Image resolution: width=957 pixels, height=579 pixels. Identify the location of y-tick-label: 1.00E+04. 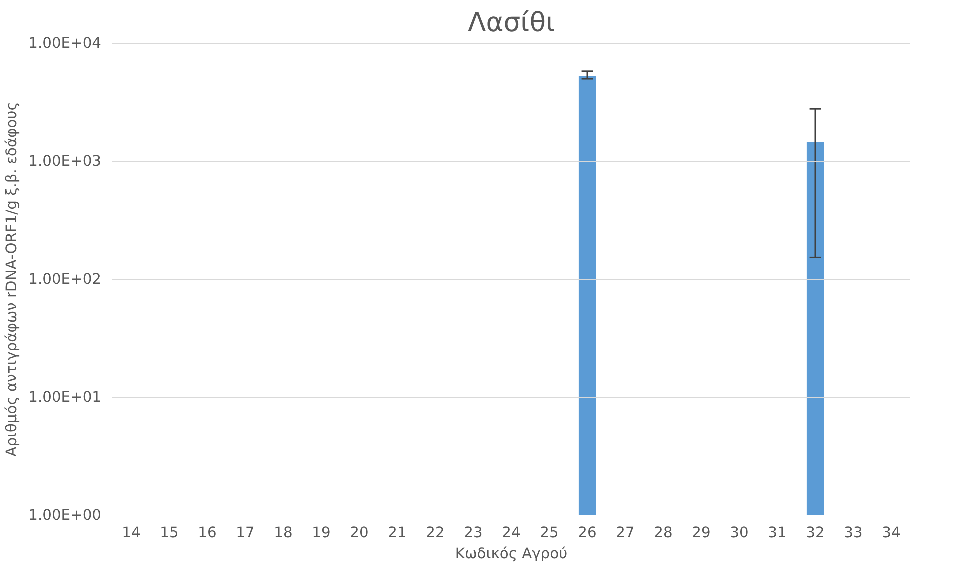
(65, 43).